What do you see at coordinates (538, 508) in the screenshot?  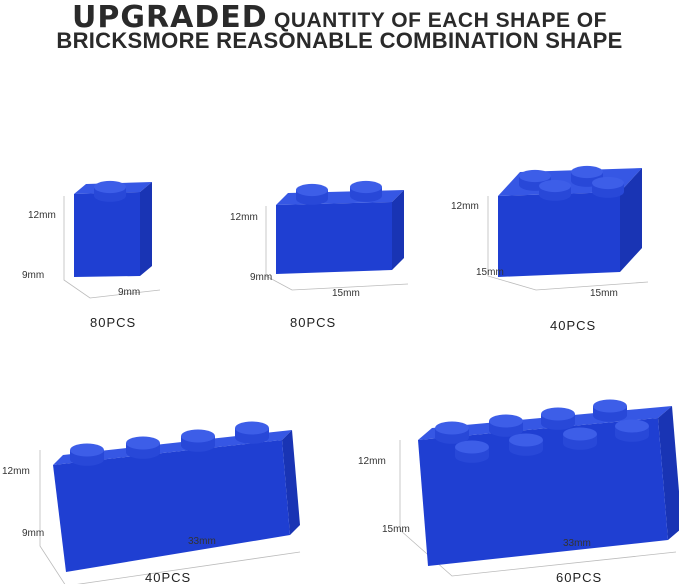 I see `brick-5-dimension-guides` at bounding box center [538, 508].